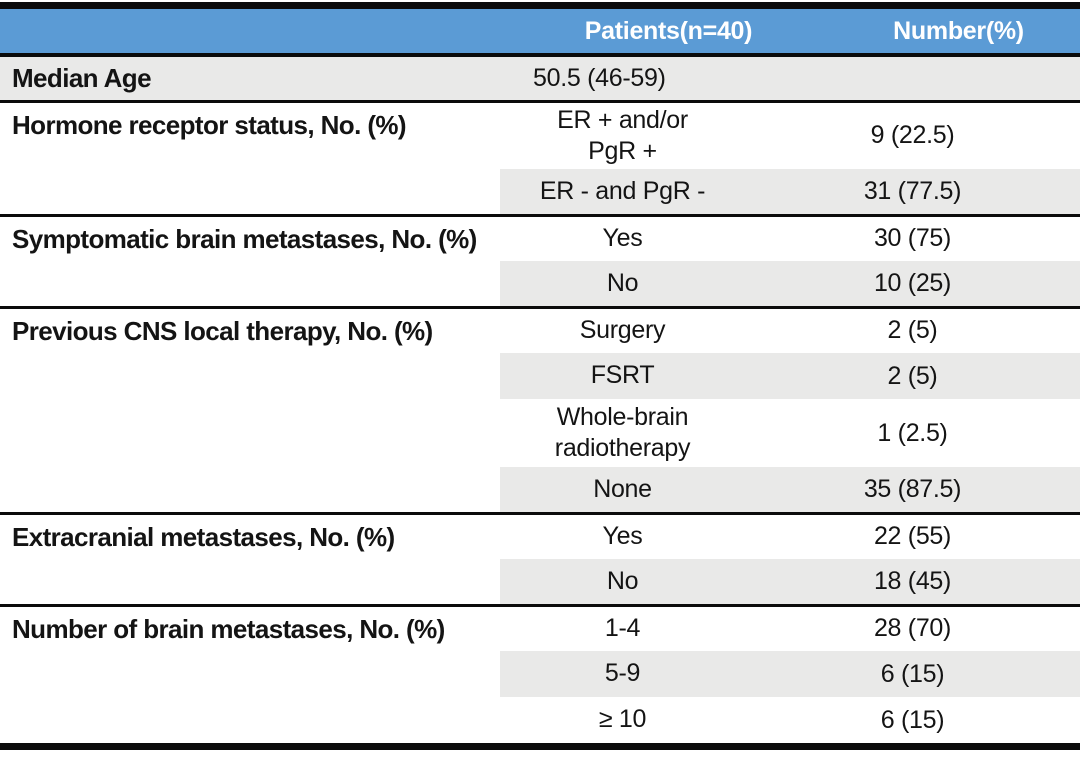 The image size is (1080, 781). What do you see at coordinates (622, 284) in the screenshot?
I see `patients-cell-symptomatic-no: No` at bounding box center [622, 284].